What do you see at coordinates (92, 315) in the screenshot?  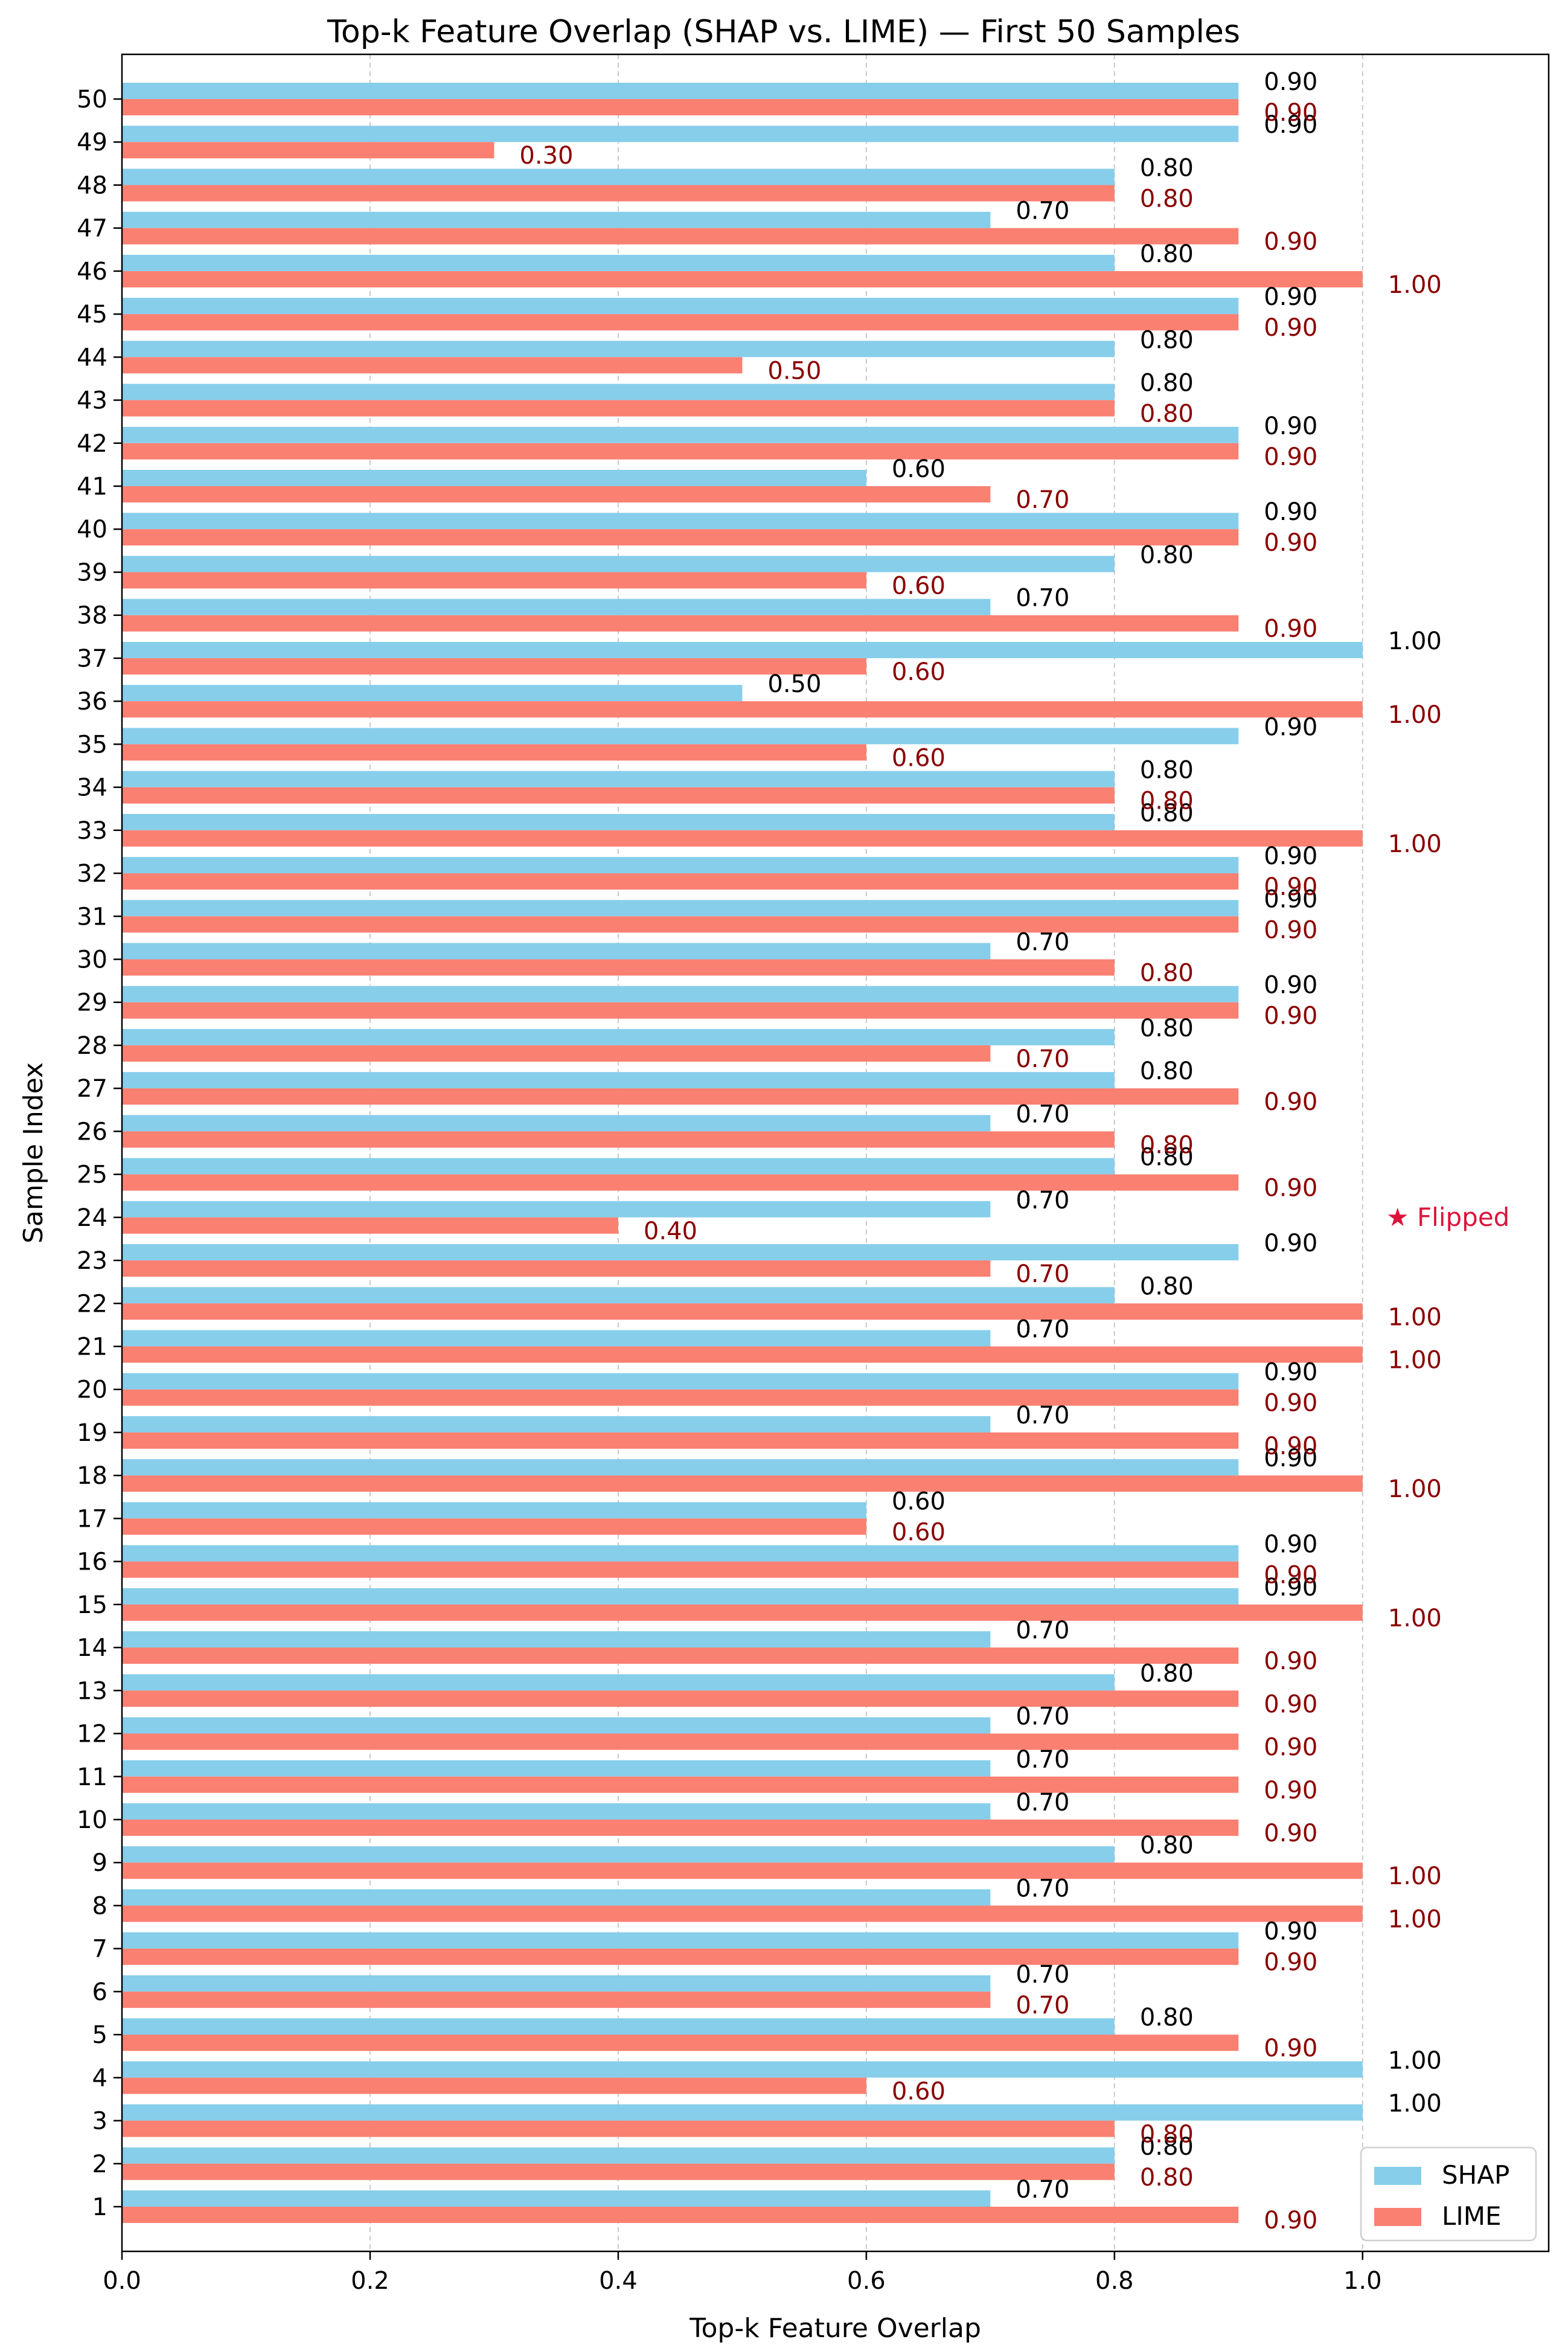 I see `y-tick-label: 45` at bounding box center [92, 315].